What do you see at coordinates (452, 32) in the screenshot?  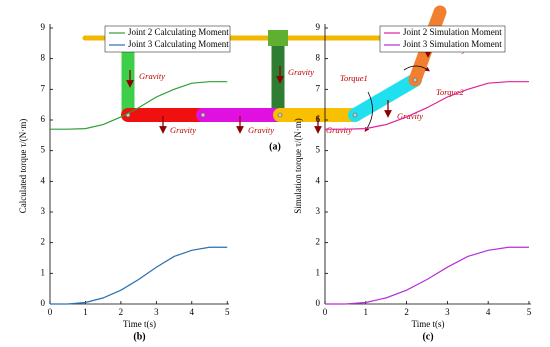 I see `legend-label: Joint 2 Simulation Moment` at bounding box center [452, 32].